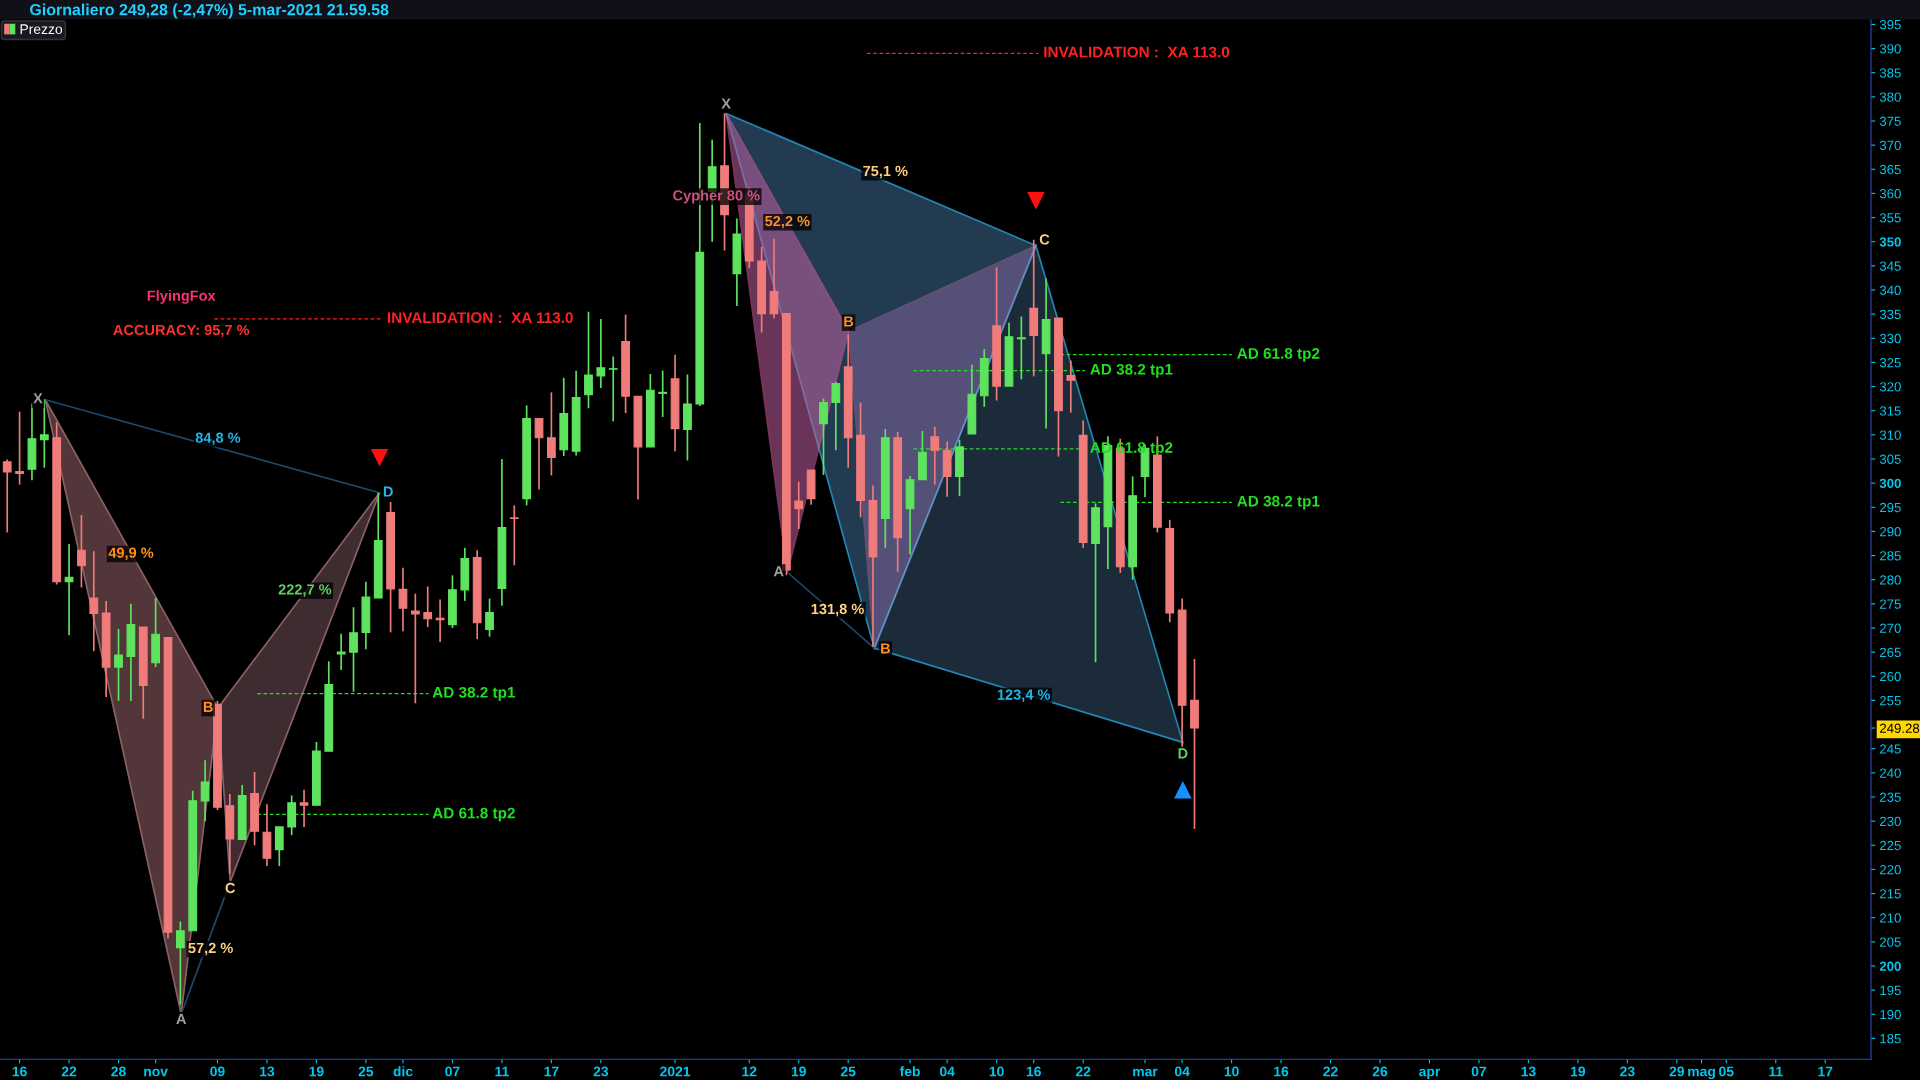 The width and height of the screenshot is (1920, 1080). What do you see at coordinates (1890, 435) in the screenshot?
I see `y-tick-label: 310` at bounding box center [1890, 435].